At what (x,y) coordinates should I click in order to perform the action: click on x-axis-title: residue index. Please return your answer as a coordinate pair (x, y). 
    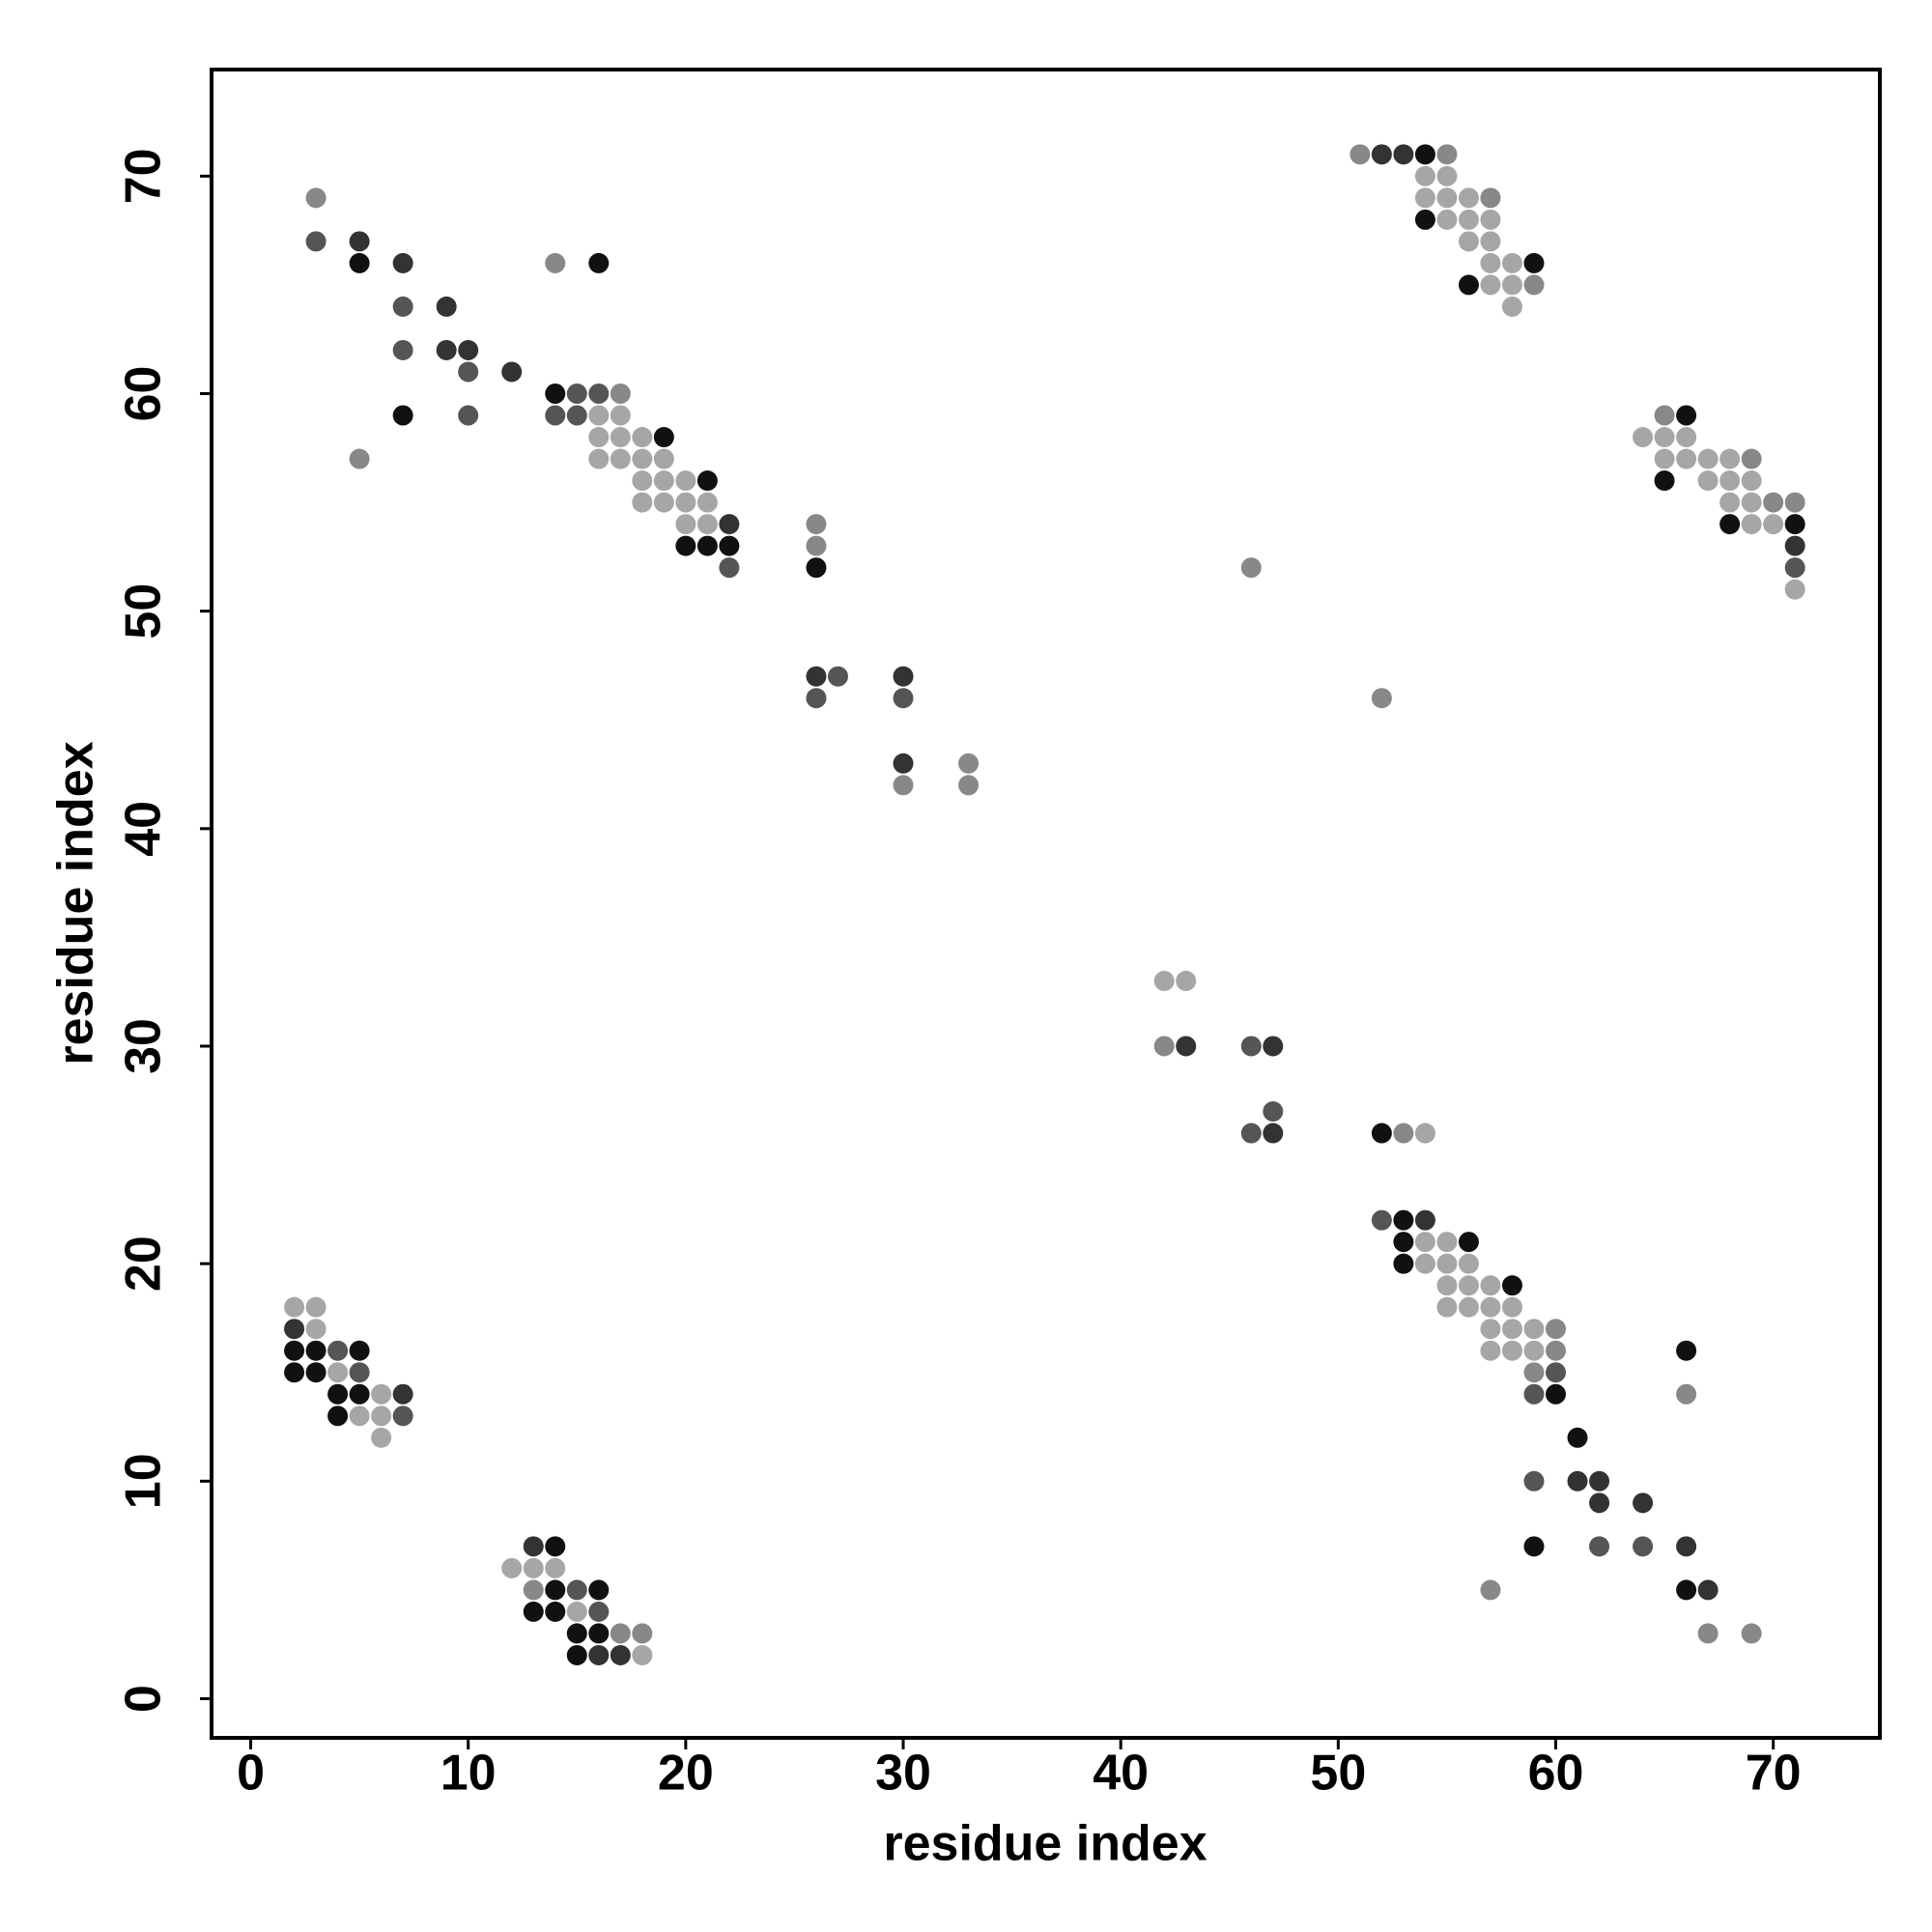
    Looking at the image, I should click on (1045, 1844).